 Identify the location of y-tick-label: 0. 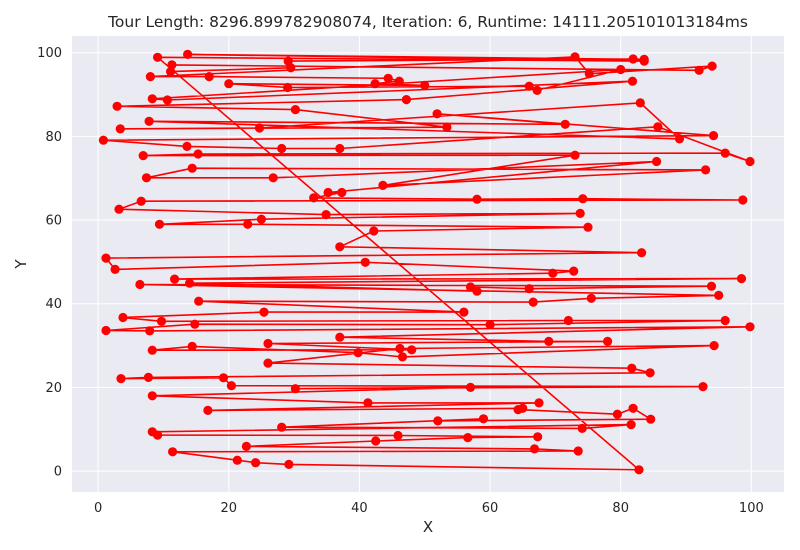
(58, 472).